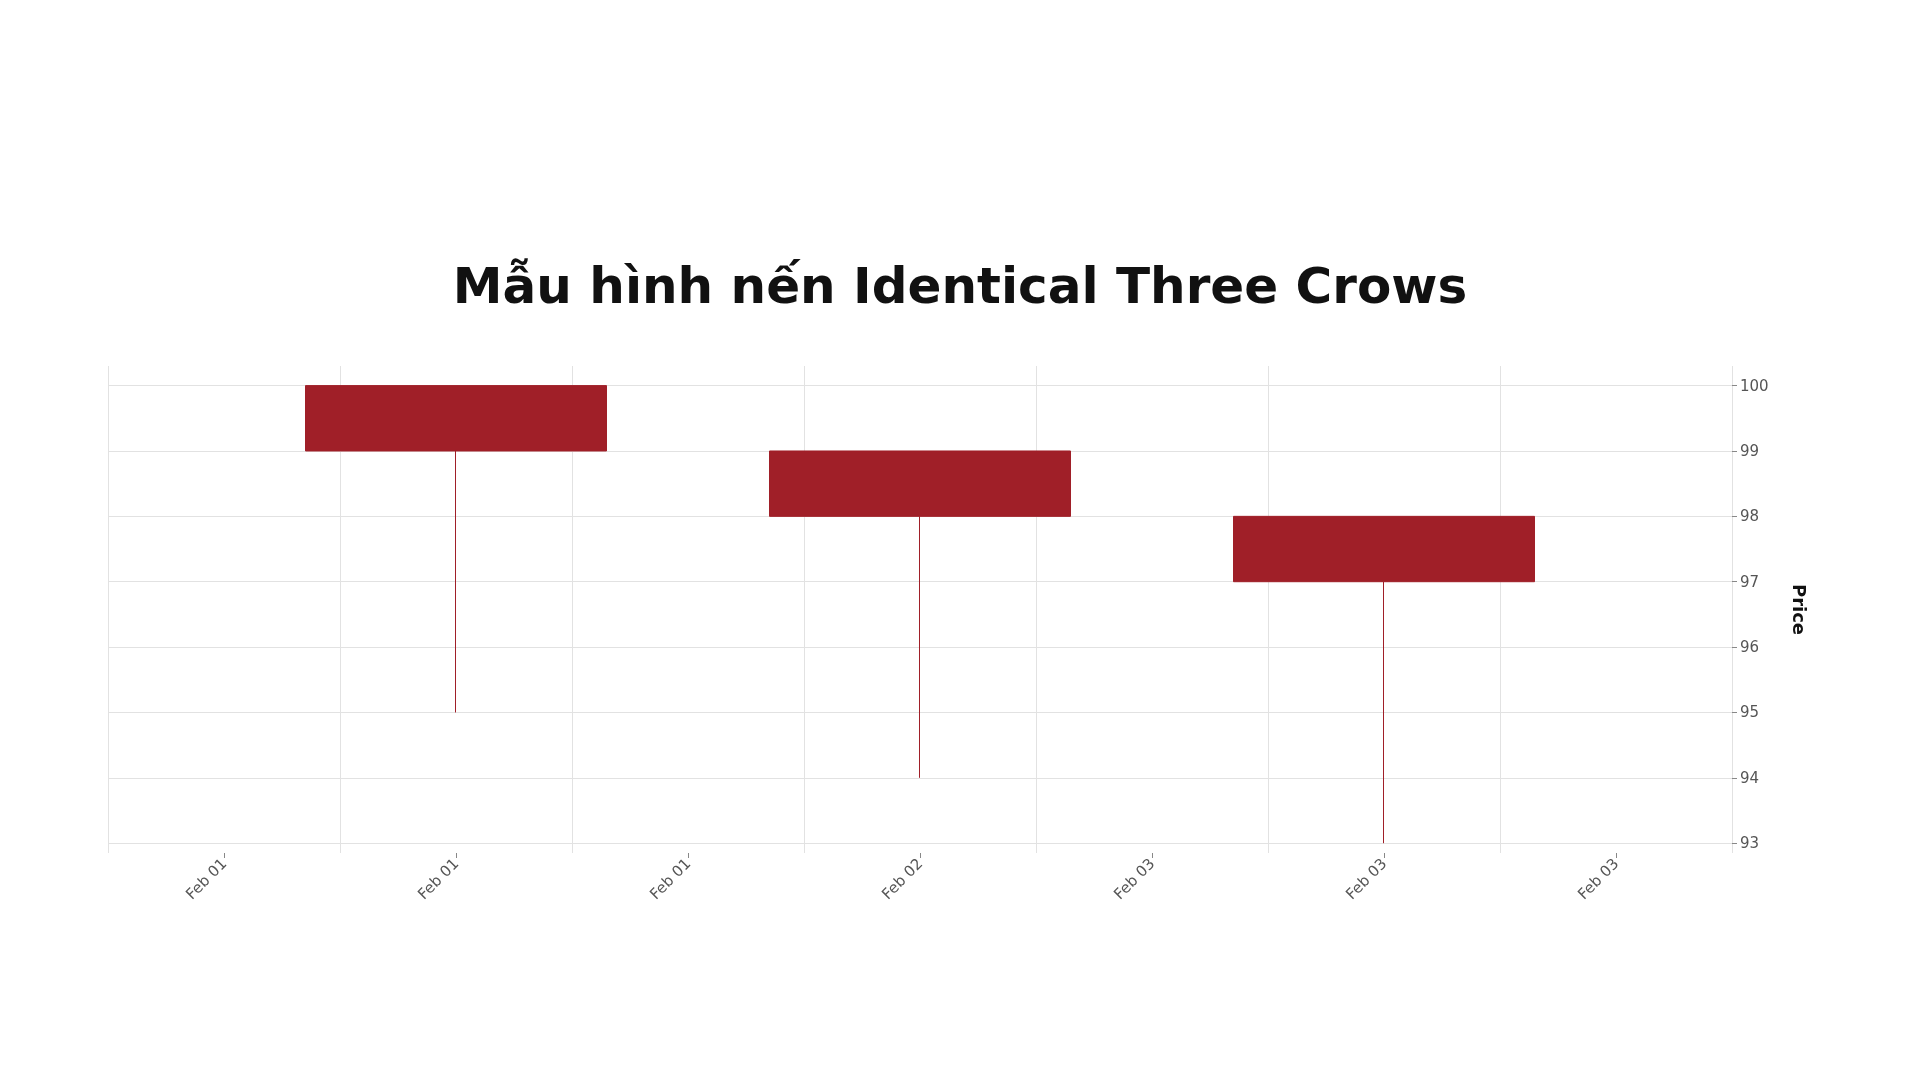 This screenshot has width=1920, height=1080. Describe the element at coordinates (902, 878) in the screenshot. I see `x-tick-label: Feb 02` at that location.